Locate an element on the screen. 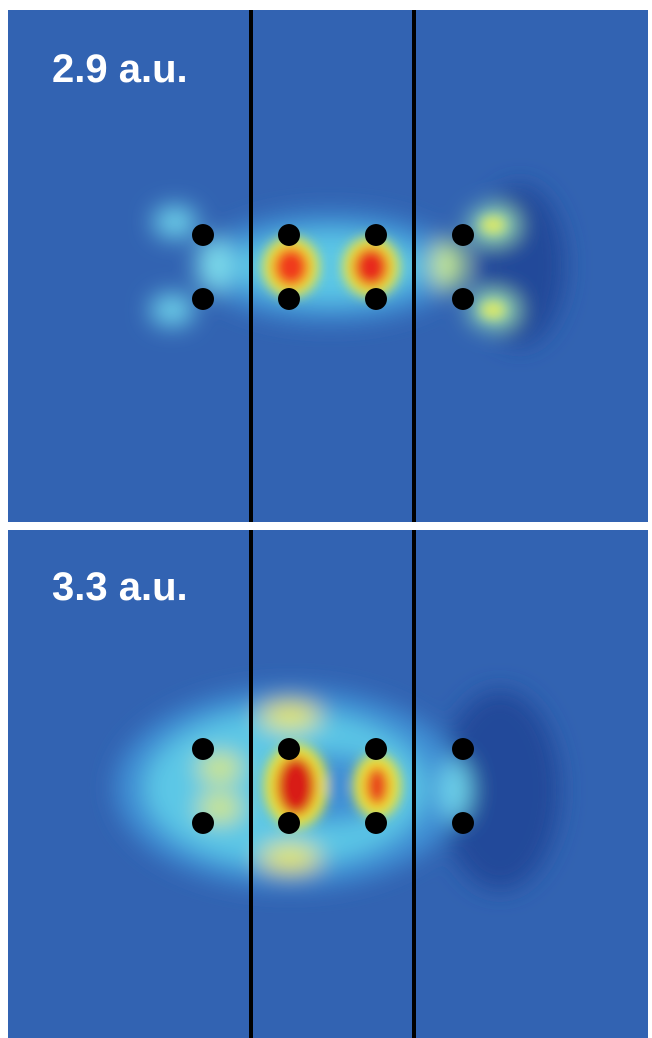 Image resolution: width=652 pixels, height=1038 pixels. panel-label: 2.9 a.u. is located at coordinates (120, 69).